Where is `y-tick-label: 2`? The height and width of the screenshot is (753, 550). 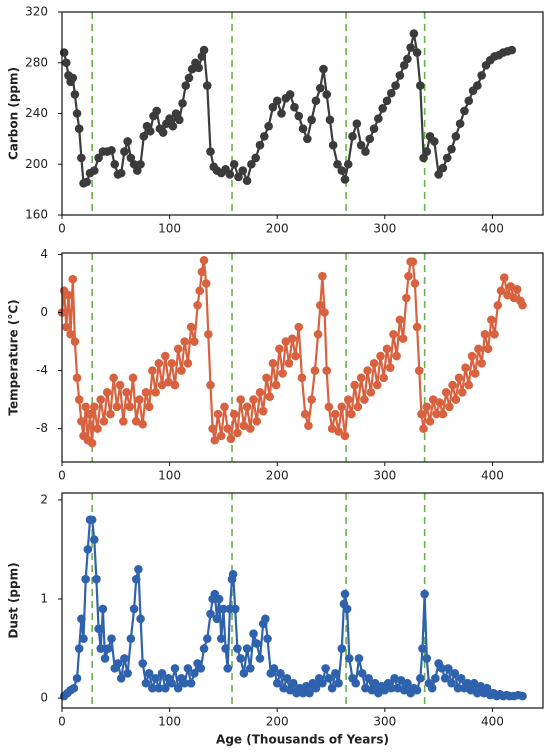 y-tick-label: 2 is located at coordinates (44, 499).